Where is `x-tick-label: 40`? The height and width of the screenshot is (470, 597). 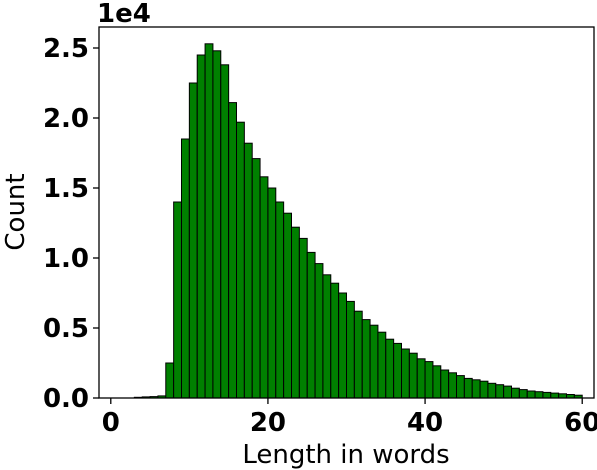 x-tick-label: 40 is located at coordinates (425, 423).